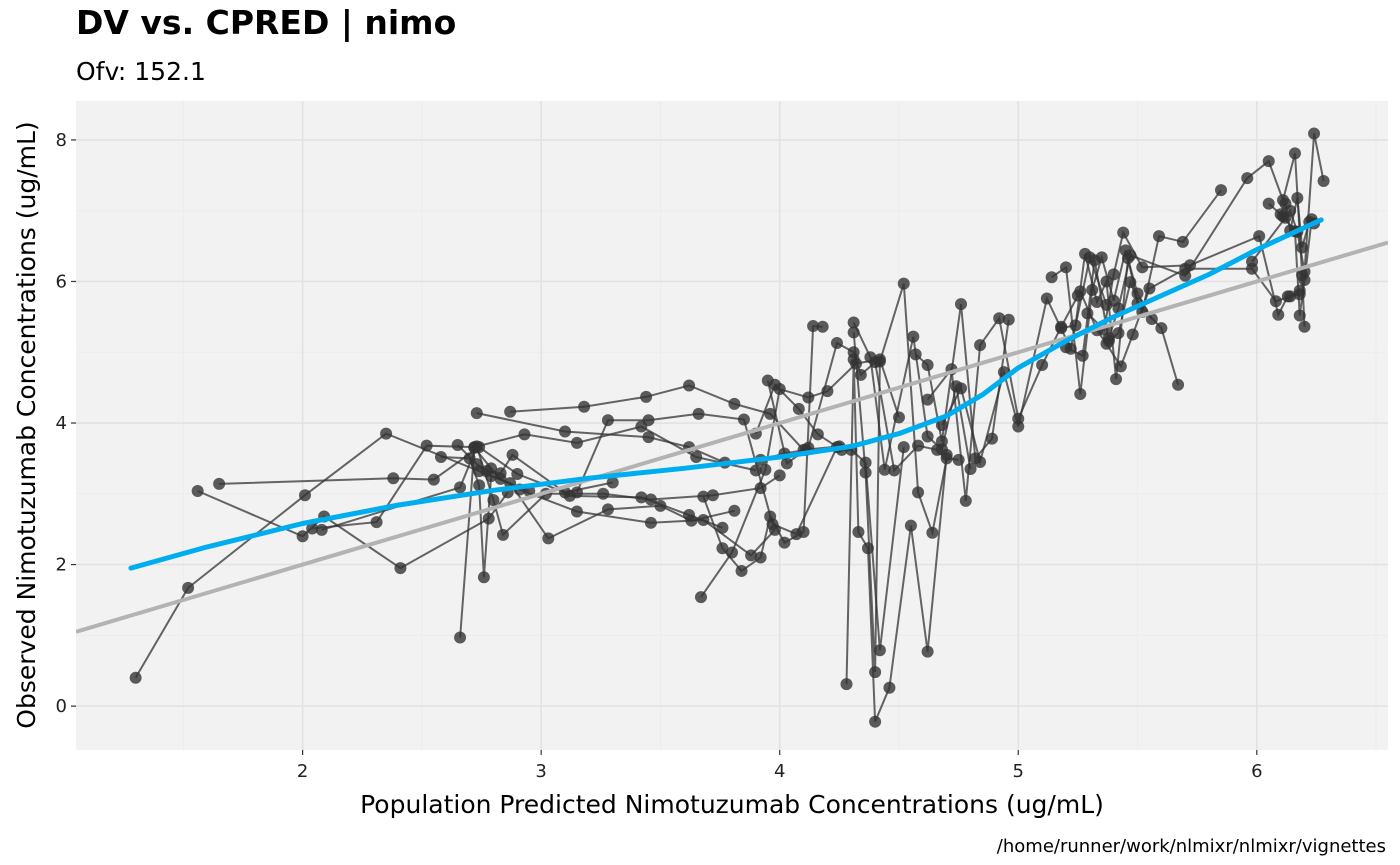 The image size is (1400, 865). What do you see at coordinates (540, 771) in the screenshot?
I see `x-tick-label: 3` at bounding box center [540, 771].